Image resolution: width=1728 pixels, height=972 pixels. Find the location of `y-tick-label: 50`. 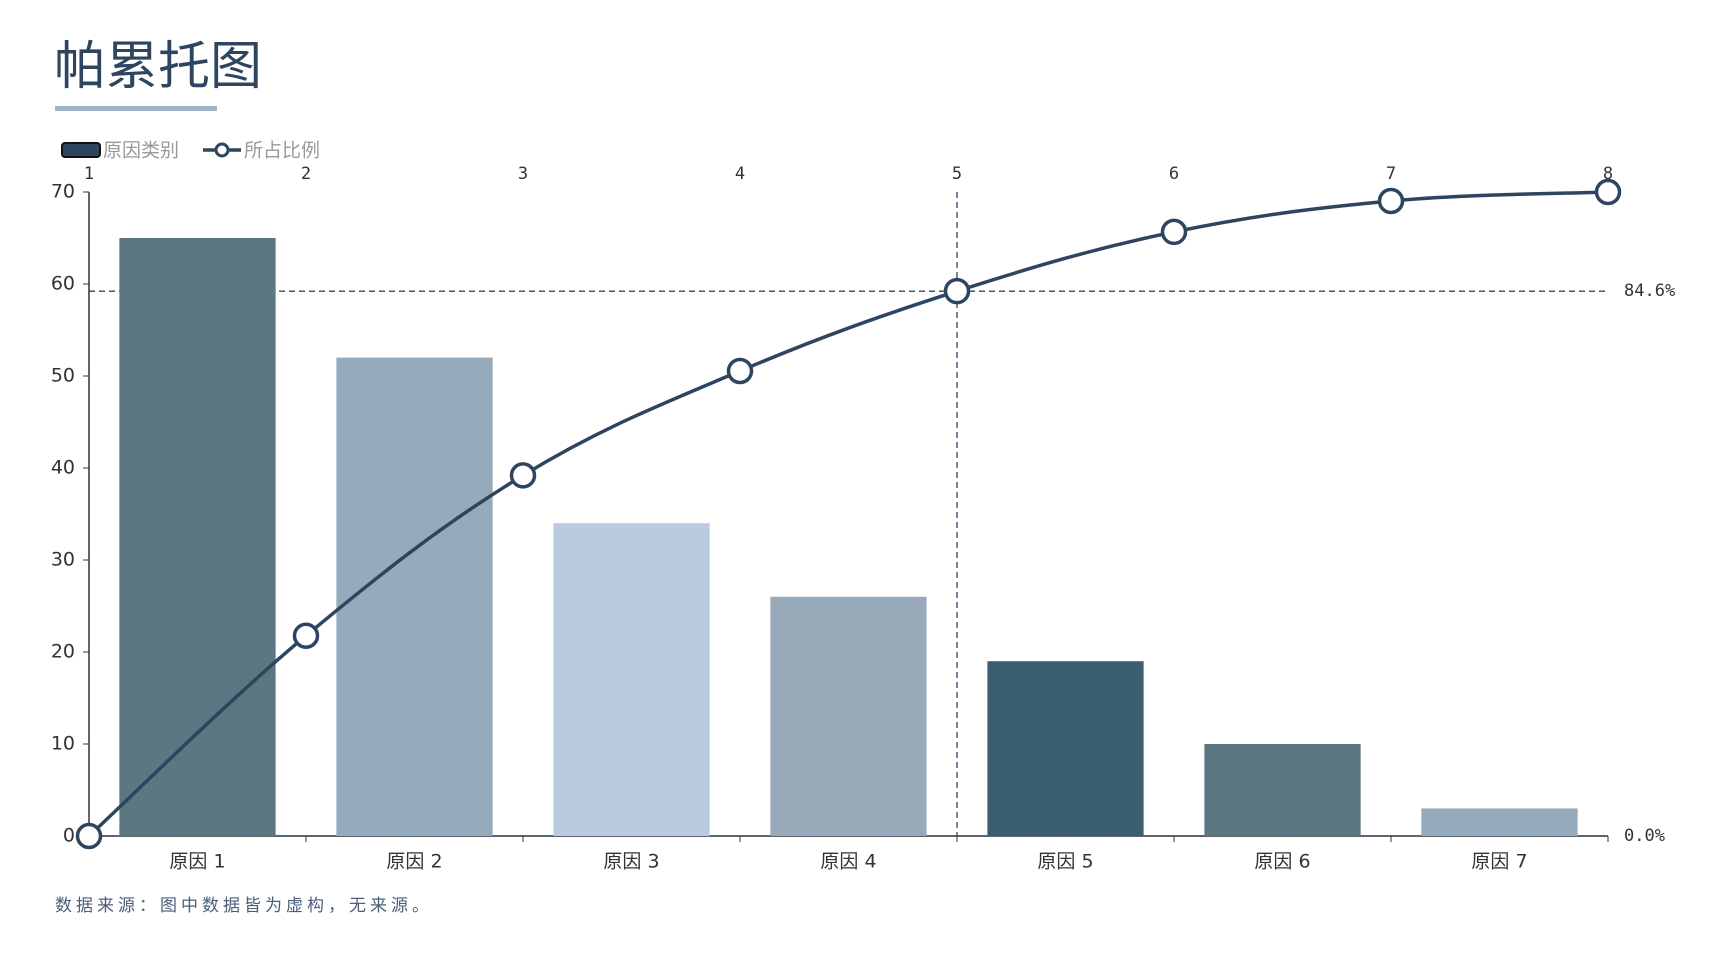

y-tick-label: 50 is located at coordinates (63, 376).